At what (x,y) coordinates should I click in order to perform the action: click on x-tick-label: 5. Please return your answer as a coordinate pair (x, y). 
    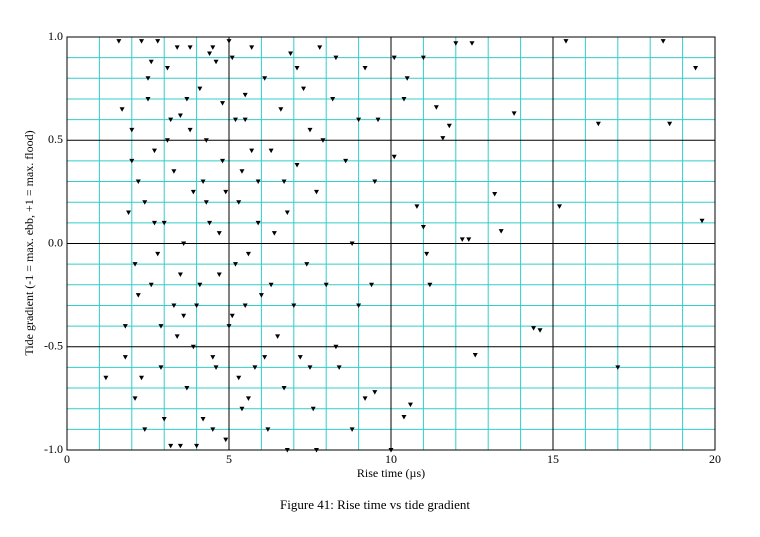
    Looking at the image, I should click on (229, 459).